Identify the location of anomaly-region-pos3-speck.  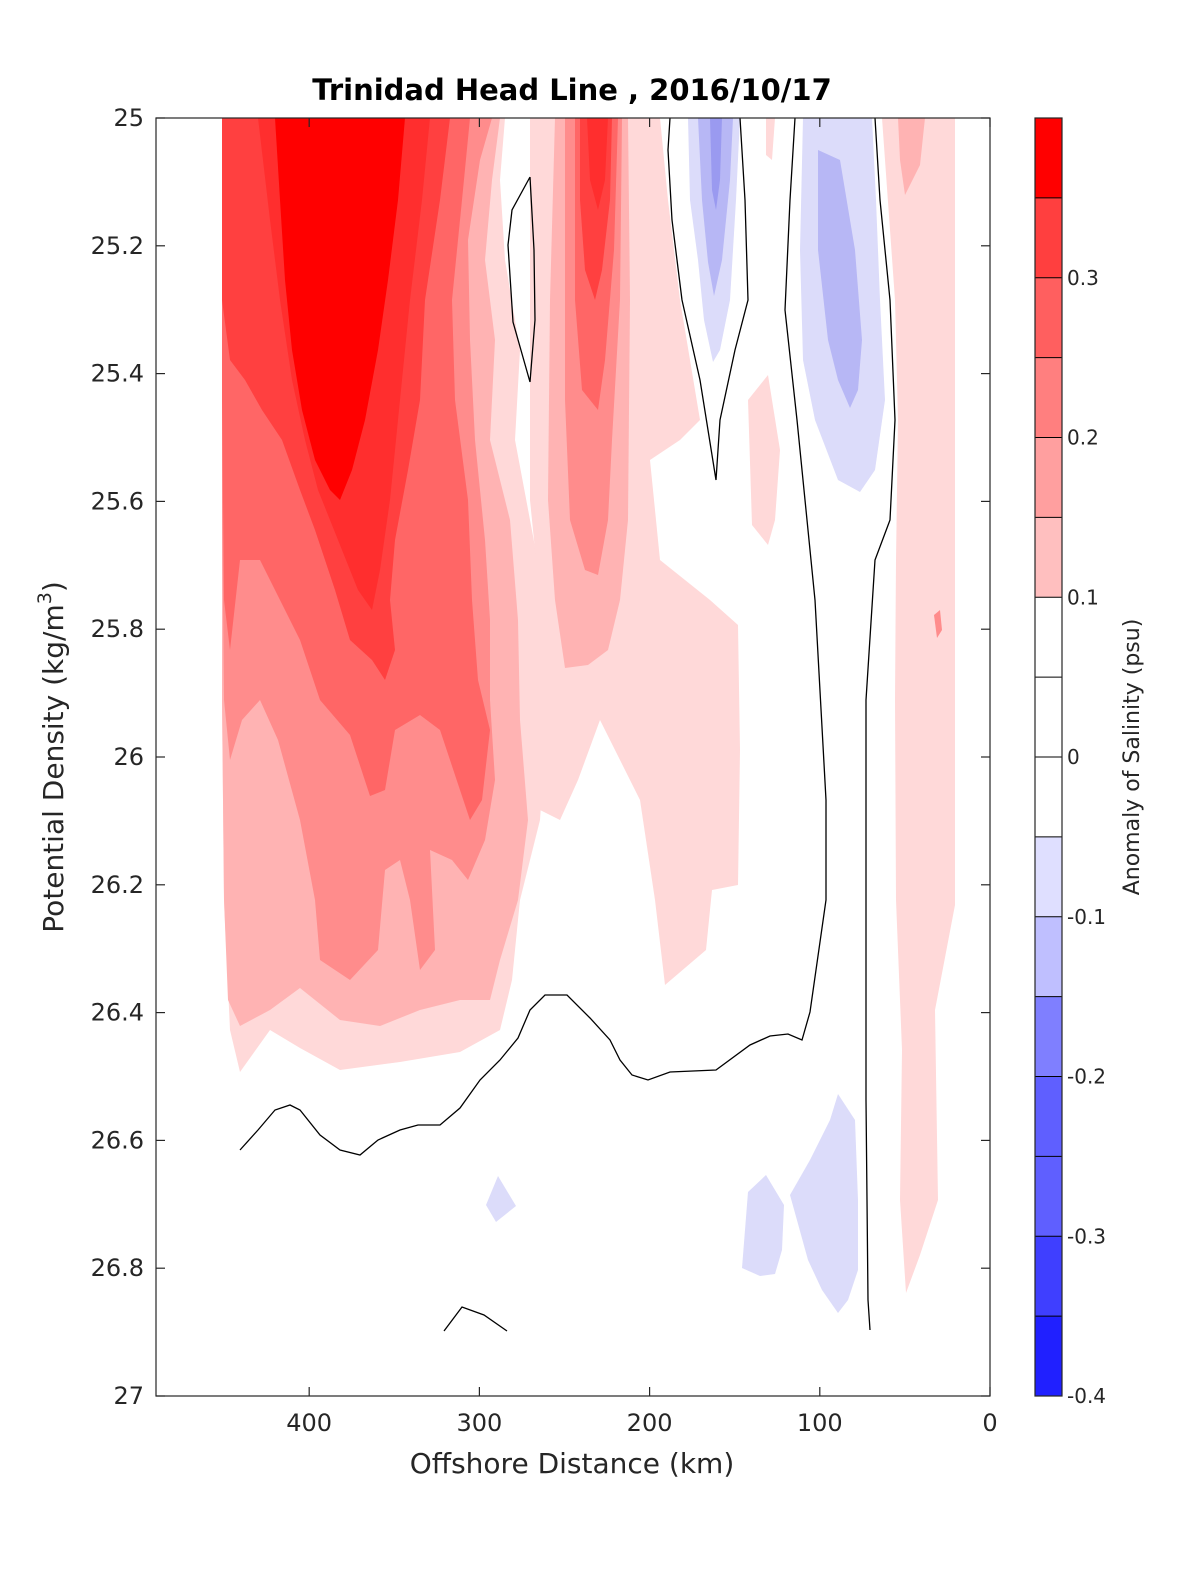
(938, 624).